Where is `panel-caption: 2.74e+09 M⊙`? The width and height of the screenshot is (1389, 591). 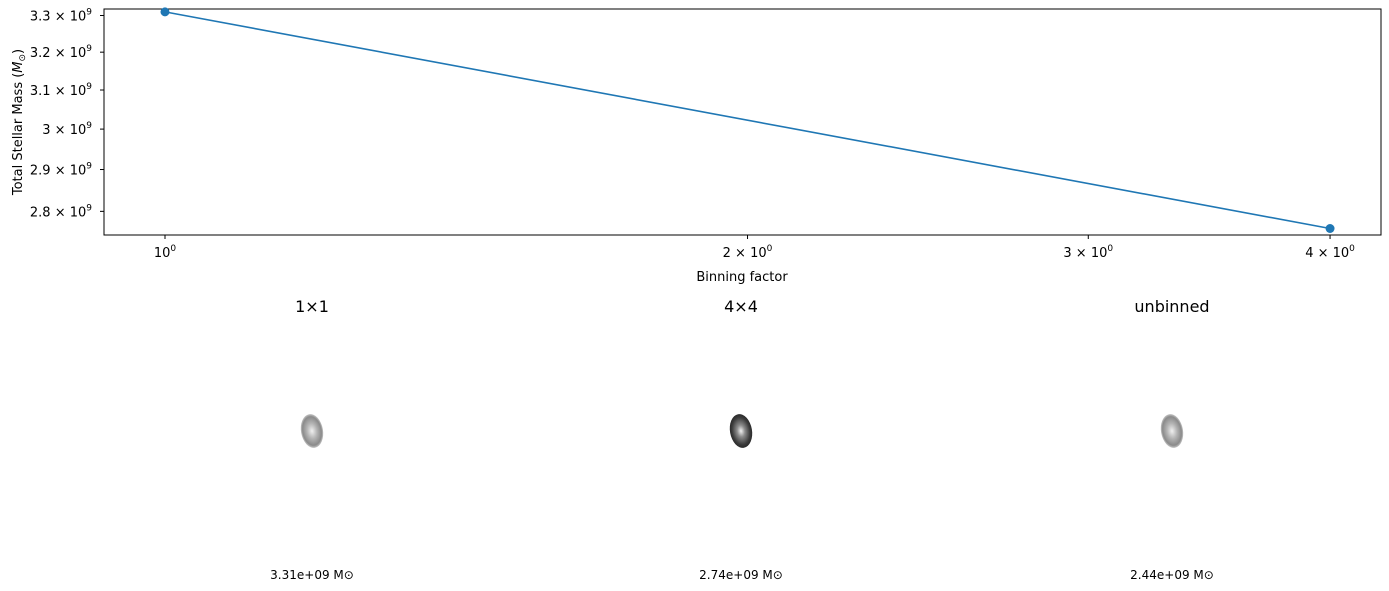
panel-caption: 2.74e+09 M⊙ is located at coordinates (741, 575).